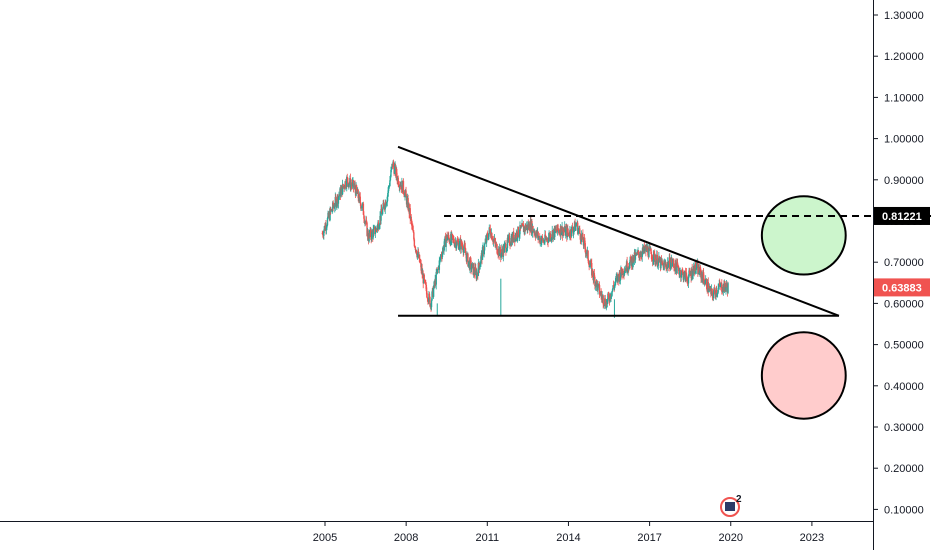 The height and width of the screenshot is (550, 932). Describe the element at coordinates (731, 538) in the screenshot. I see `x-tick-label: 2020` at that location.